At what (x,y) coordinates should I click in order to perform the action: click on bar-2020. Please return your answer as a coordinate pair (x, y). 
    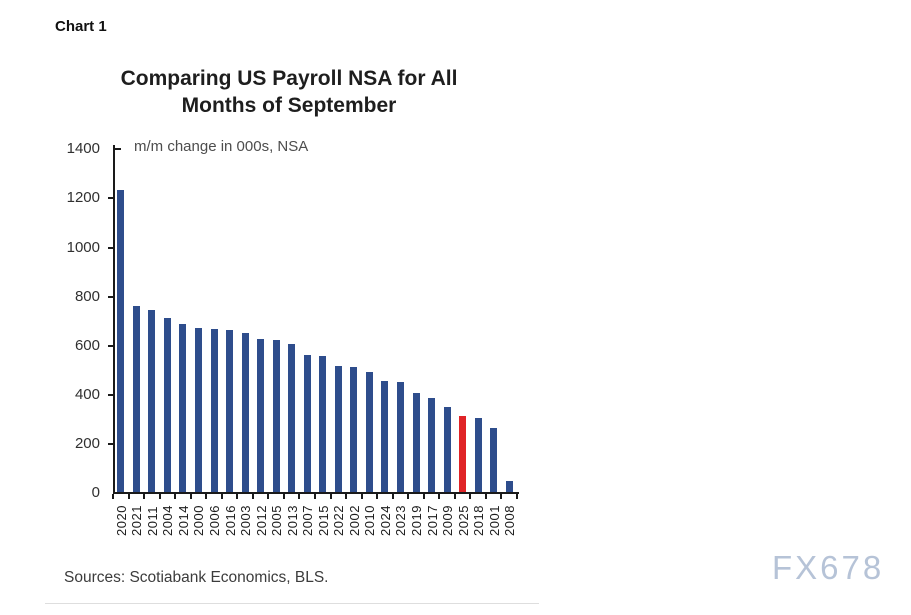
    Looking at the image, I should click on (121, 341).